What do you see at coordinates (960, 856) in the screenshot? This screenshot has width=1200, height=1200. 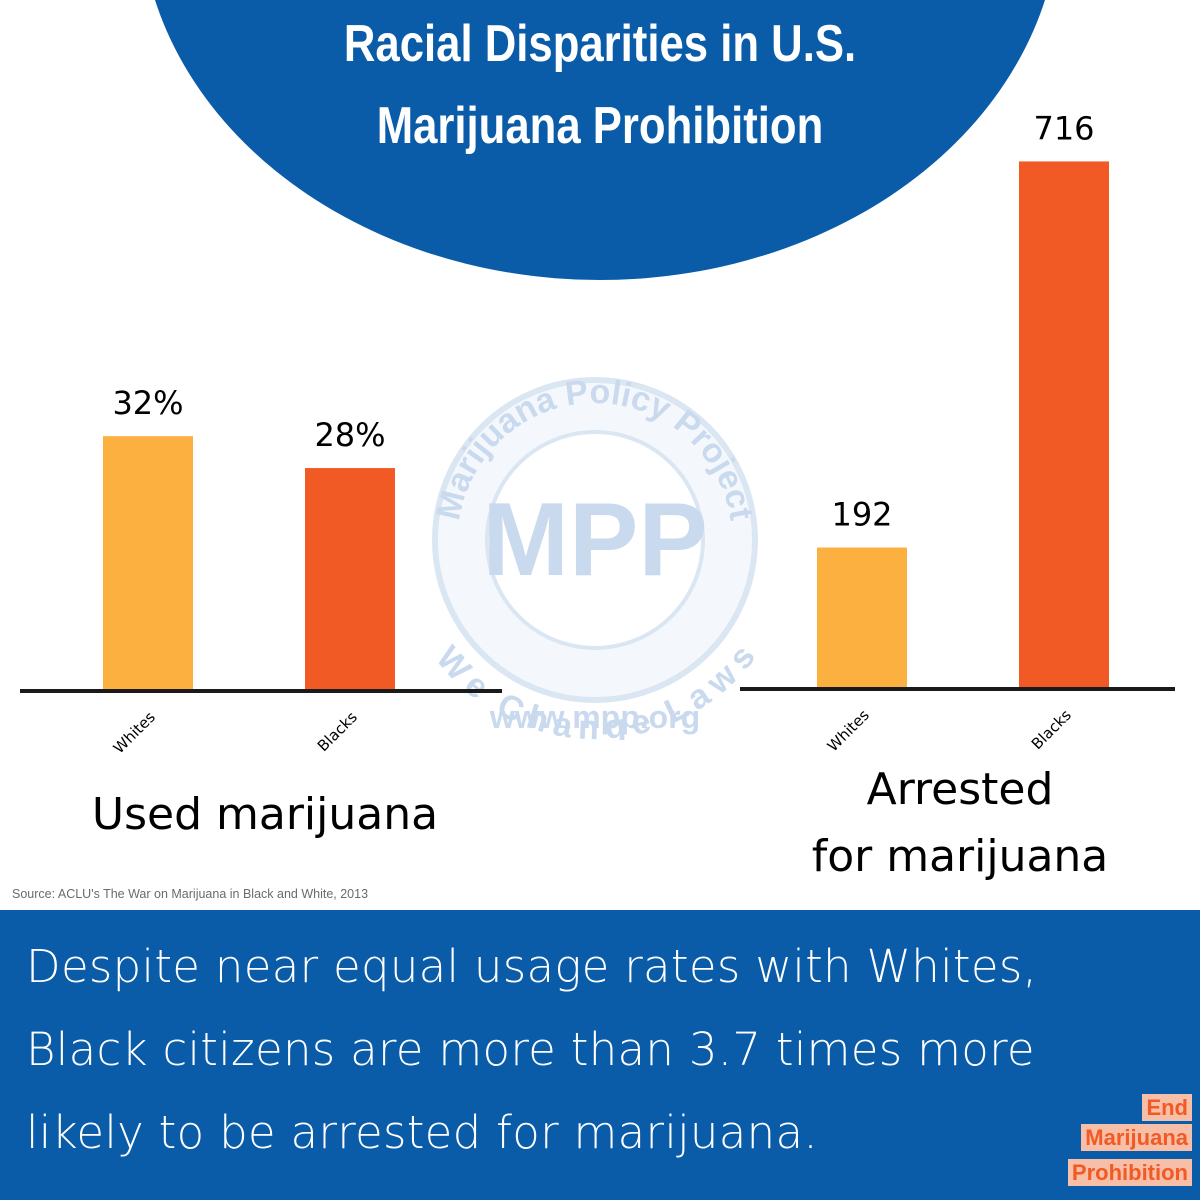 I see `chart-title-arrested-line-2: for marijuana` at bounding box center [960, 856].